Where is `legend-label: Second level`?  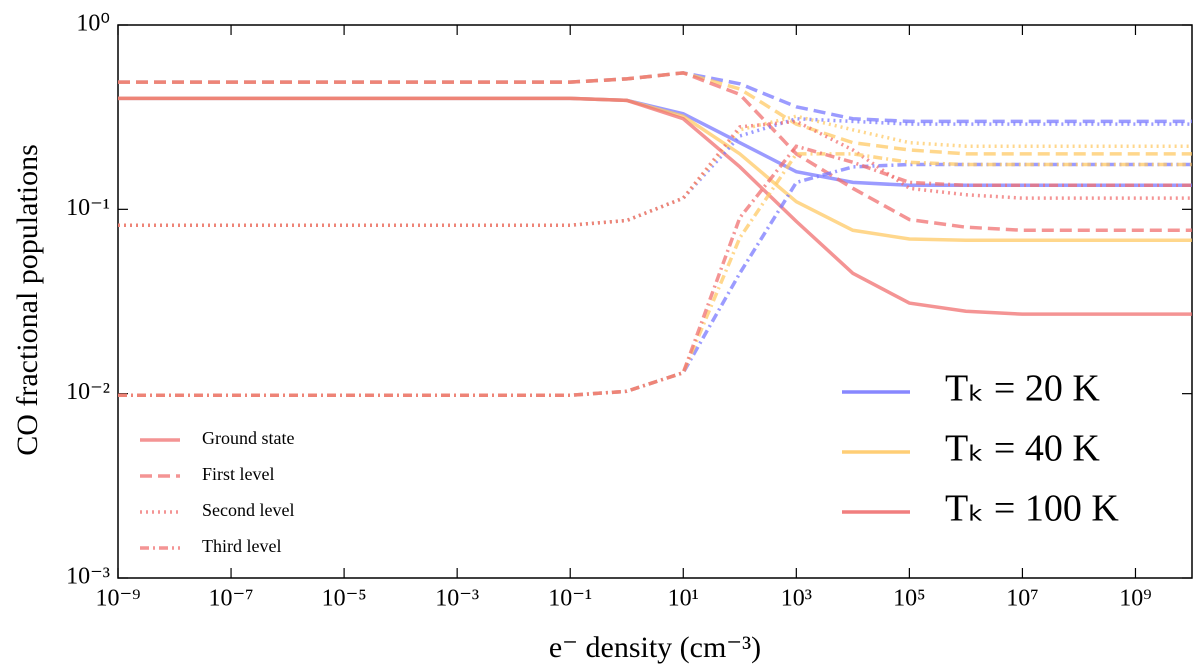 legend-label: Second level is located at coordinates (248, 510).